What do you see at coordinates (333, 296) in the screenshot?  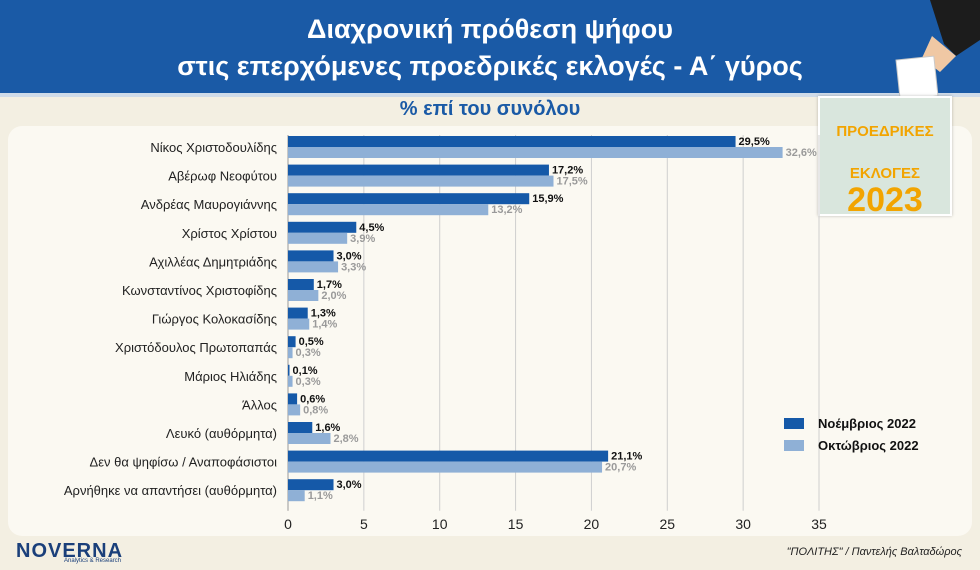 I see `data-label: 2,0%` at bounding box center [333, 296].